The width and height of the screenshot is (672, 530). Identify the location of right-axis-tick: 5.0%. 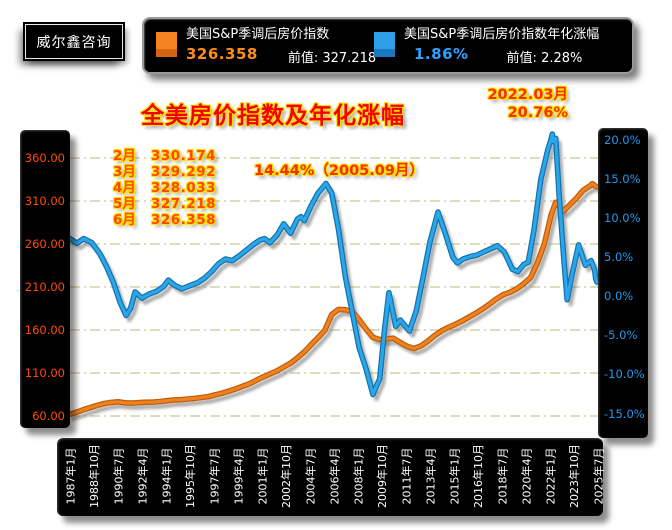
(619, 256).